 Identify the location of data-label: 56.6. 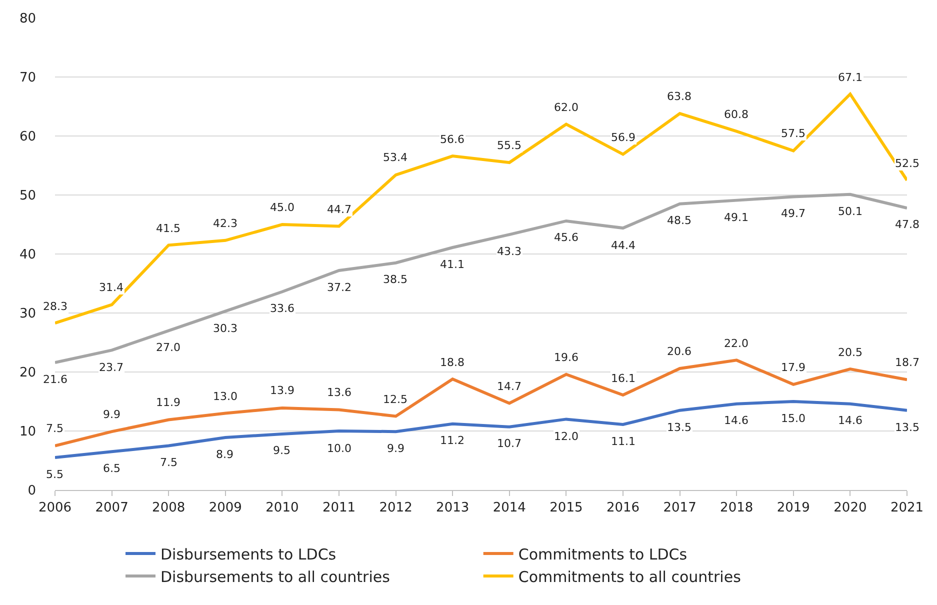
(452, 139).